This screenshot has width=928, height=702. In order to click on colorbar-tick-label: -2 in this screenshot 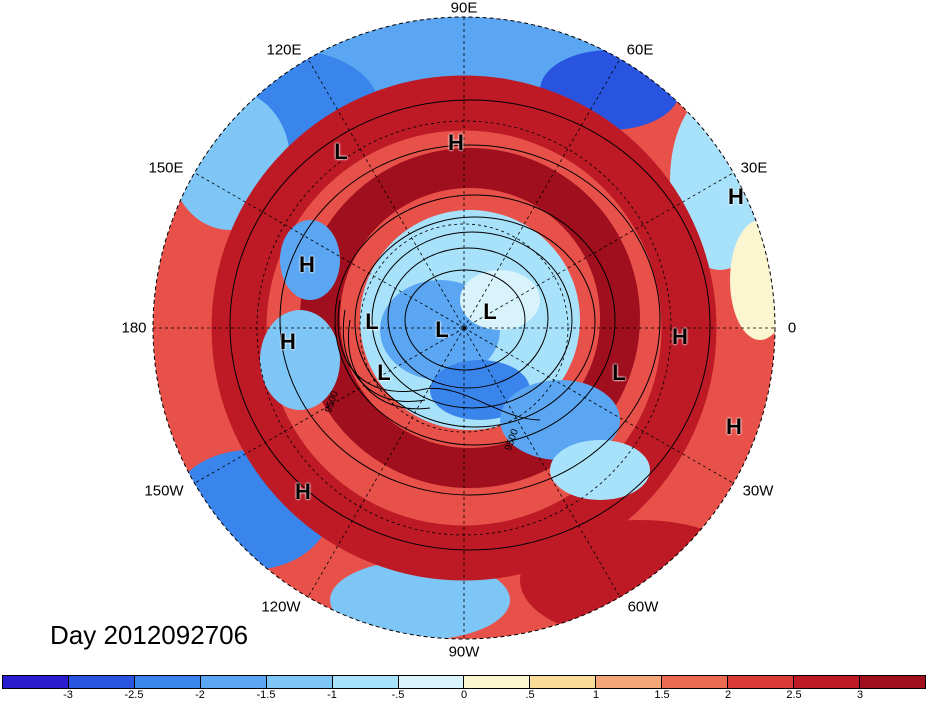, I will do `click(200, 695)`.